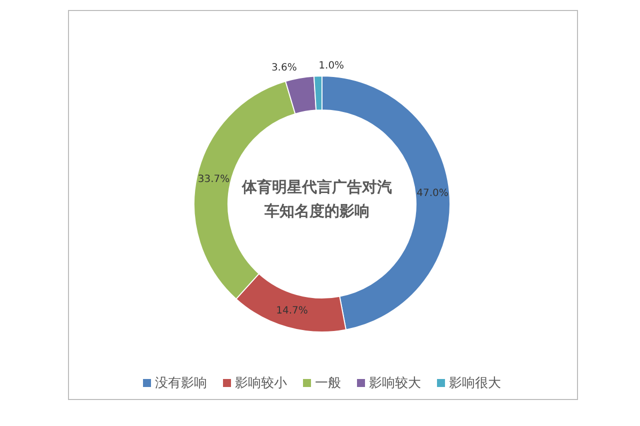 The image size is (640, 426). I want to click on data-label: 1.0%, so click(331, 66).